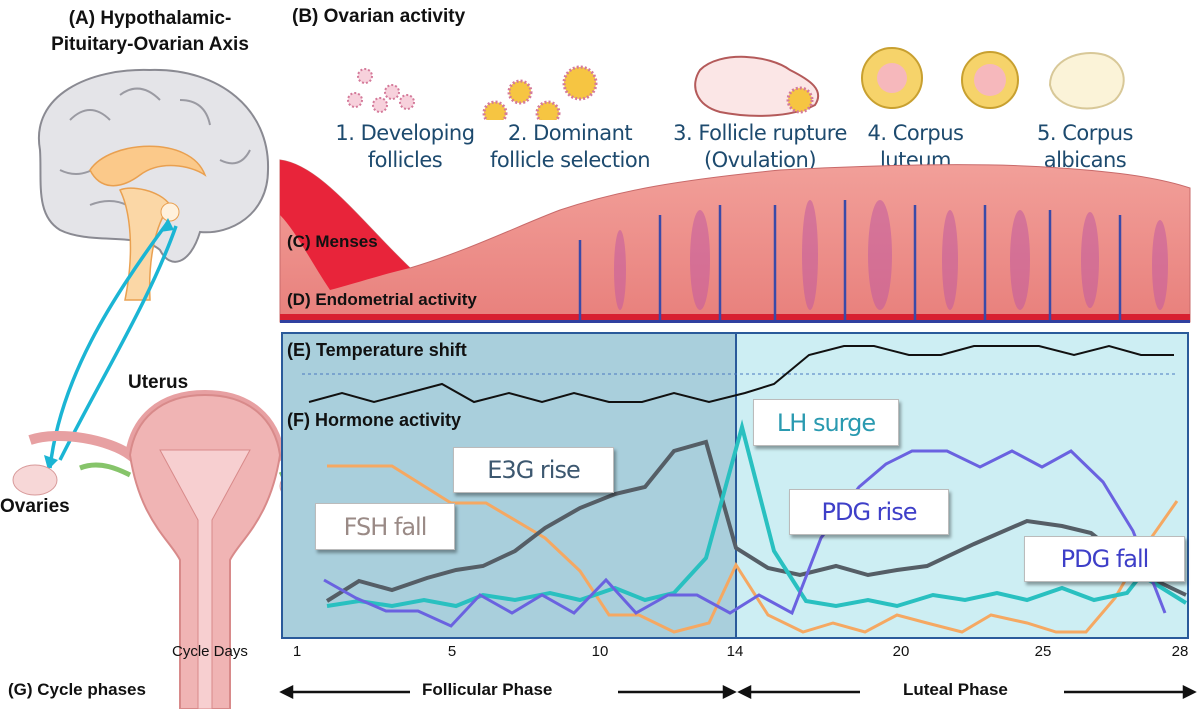 Image resolution: width=1200 pixels, height=709 pixels. I want to click on phase-arrows, so click(738, 692).